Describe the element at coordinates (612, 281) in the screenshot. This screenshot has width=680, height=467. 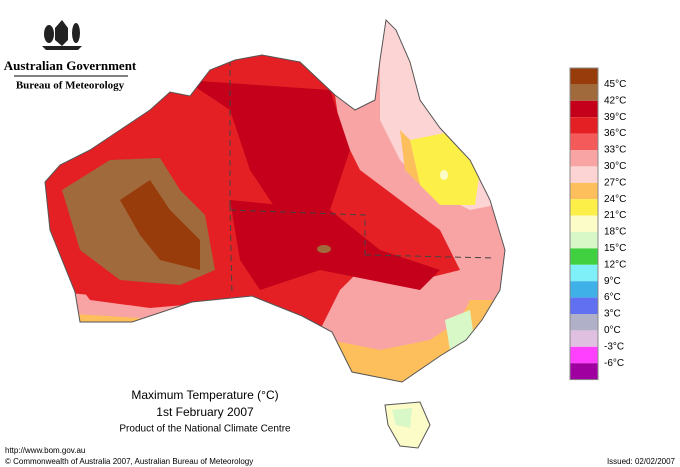
I see `legend-label: 9°C` at that location.